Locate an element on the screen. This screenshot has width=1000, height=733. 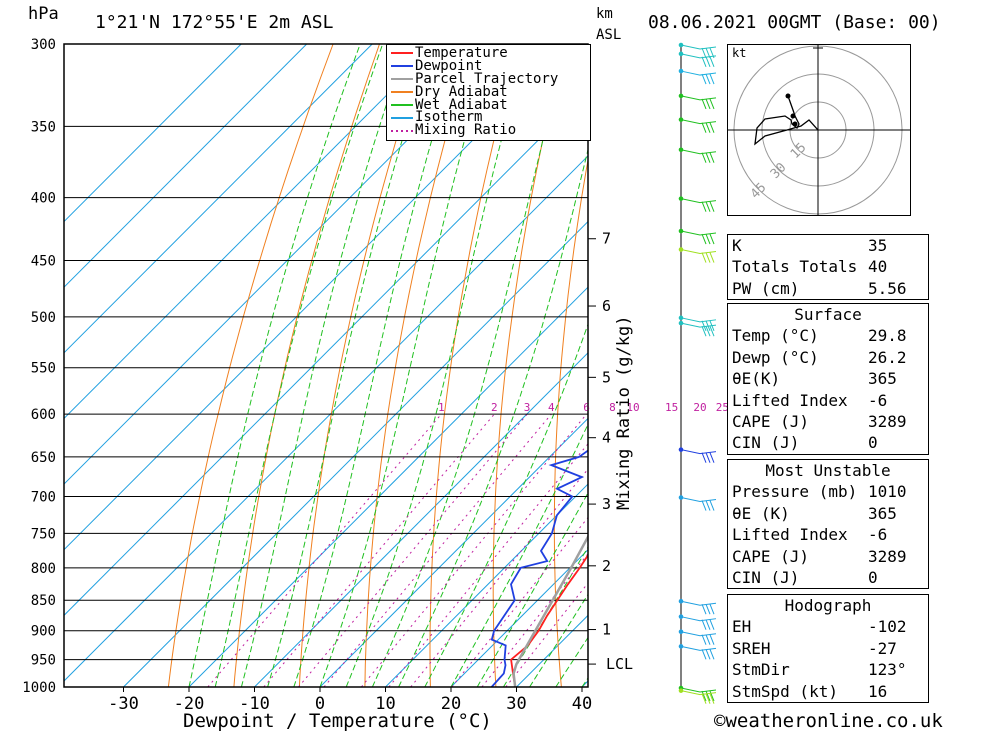
pressure-tick-label: 450 is located at coordinates (43, 262).